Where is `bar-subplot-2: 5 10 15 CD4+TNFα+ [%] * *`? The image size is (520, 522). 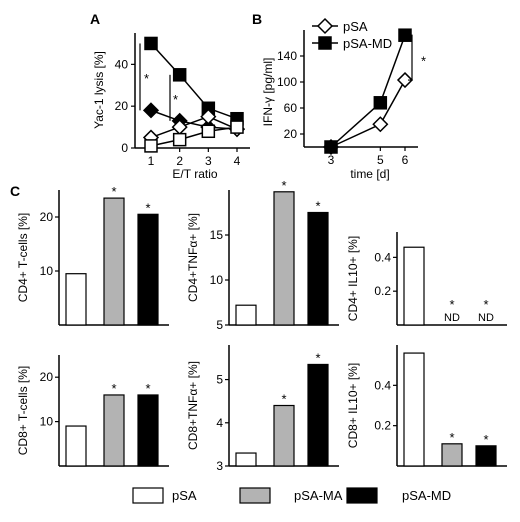 bar-subplot-2: 5 10 15 CD4+TNFα+ [%] * * is located at coordinates (262, 255).